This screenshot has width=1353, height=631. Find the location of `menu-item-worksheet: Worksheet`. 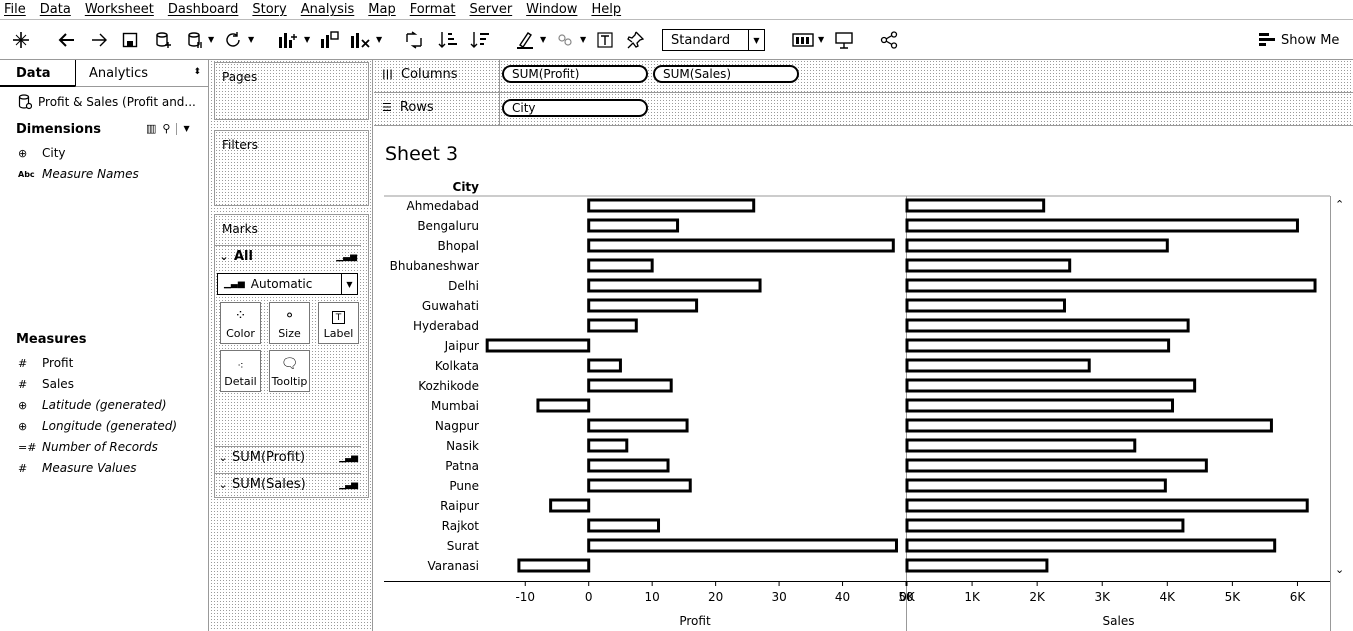

menu-item-worksheet: Worksheet is located at coordinates (119, 9).